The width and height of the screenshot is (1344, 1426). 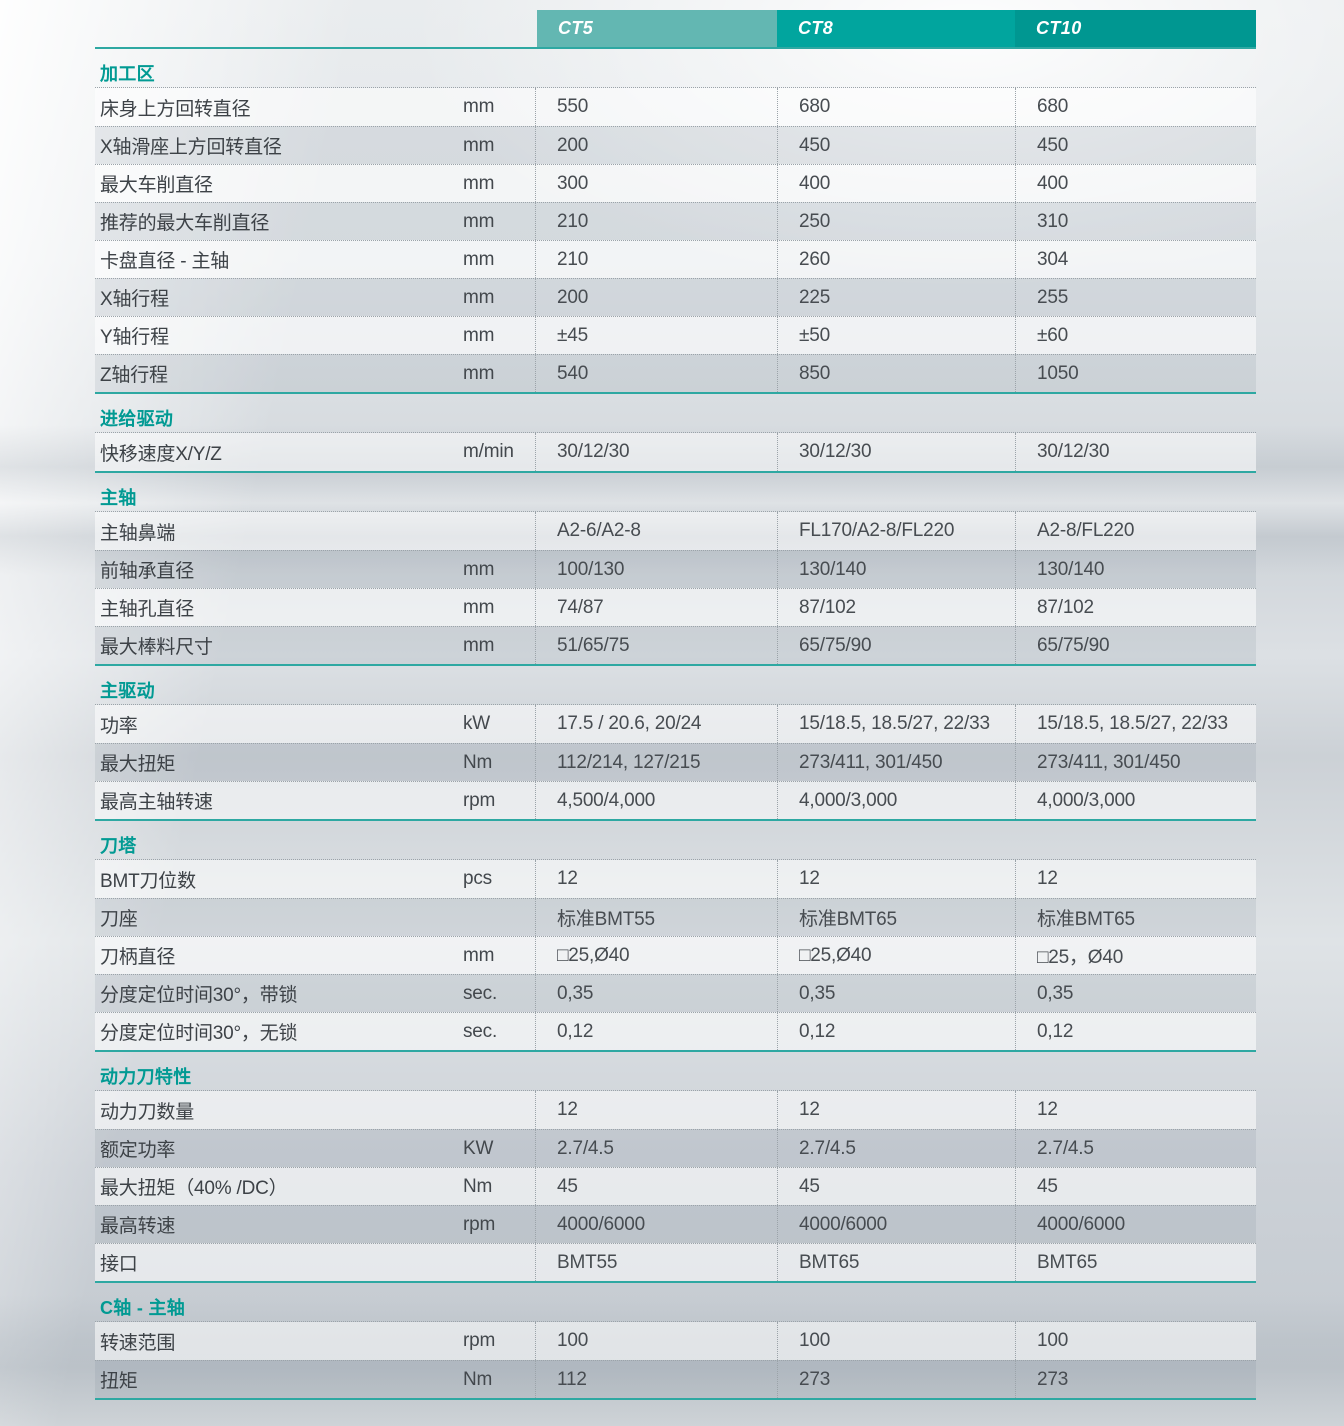 I want to click on value-ct8: 260, so click(x=896, y=259).